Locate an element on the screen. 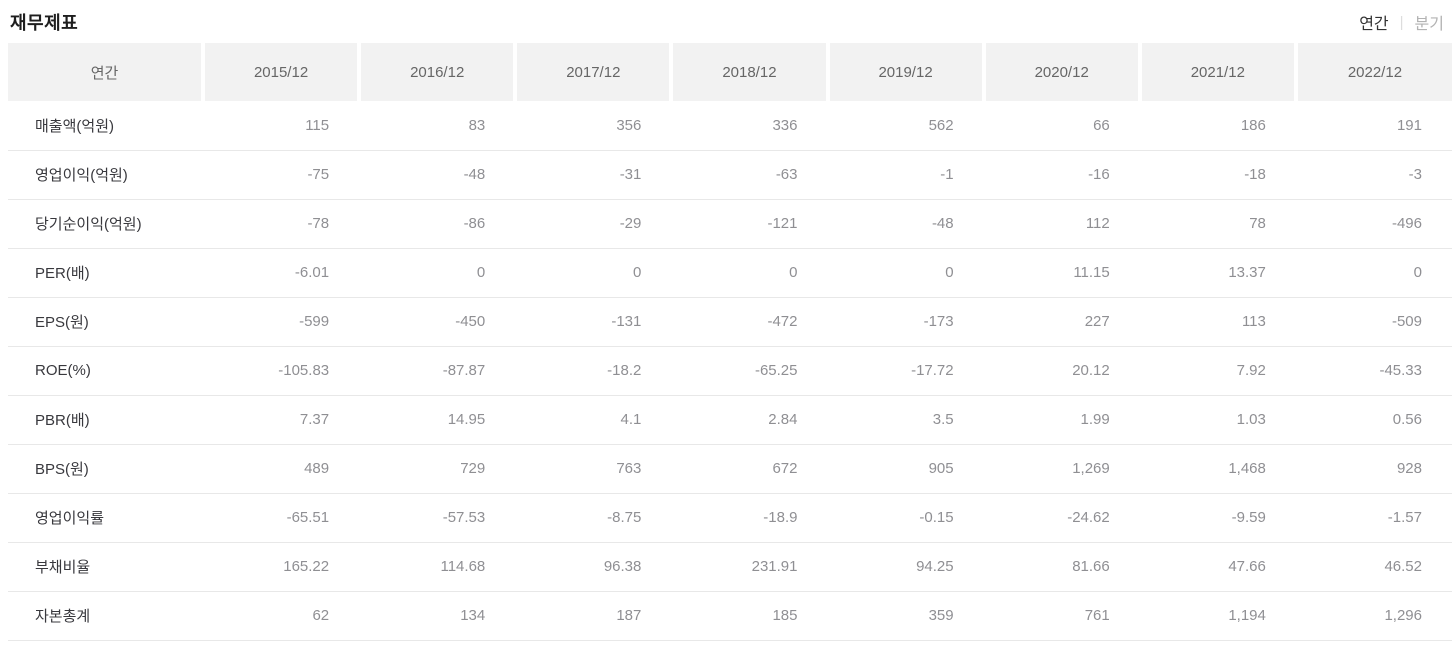  table-cell: -16 is located at coordinates (1061, 175).